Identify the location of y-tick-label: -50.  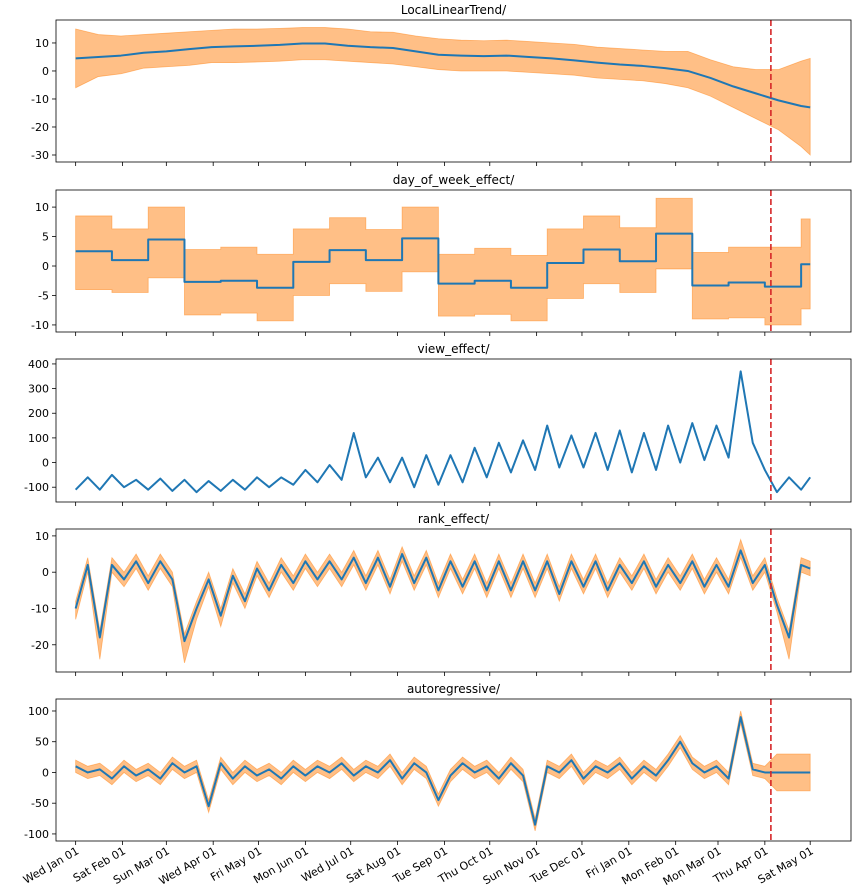
(40, 803).